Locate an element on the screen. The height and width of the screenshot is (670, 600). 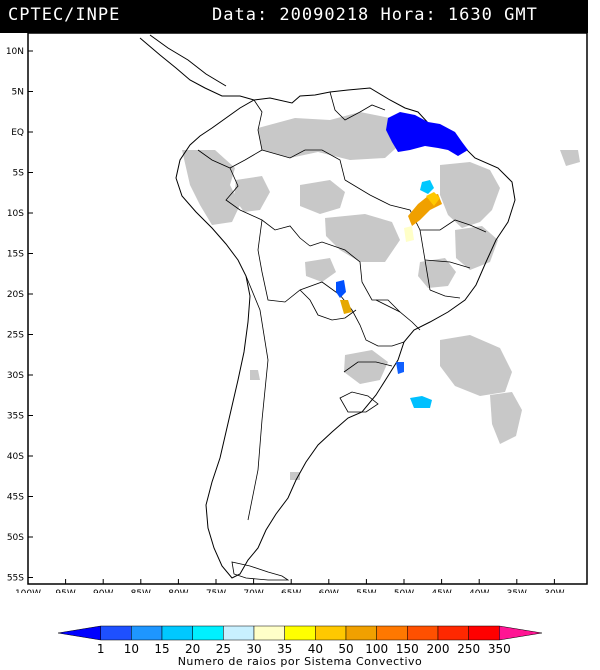
colorbar: 1 10 15 20 25 30 35 40 50 100 150 200 250 350 is located at coordinates (300, 640).